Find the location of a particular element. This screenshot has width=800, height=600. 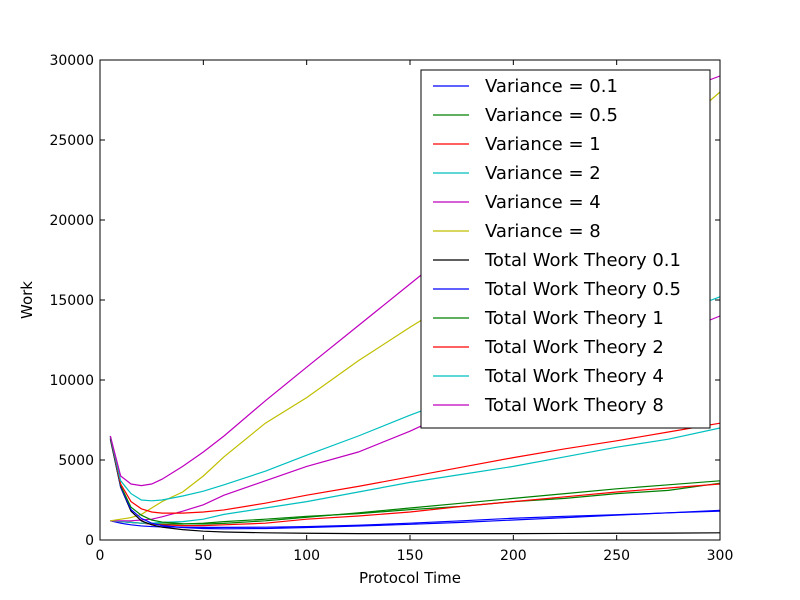

legend-label-6: Total Work Theory 0.1 is located at coordinates (582, 260).